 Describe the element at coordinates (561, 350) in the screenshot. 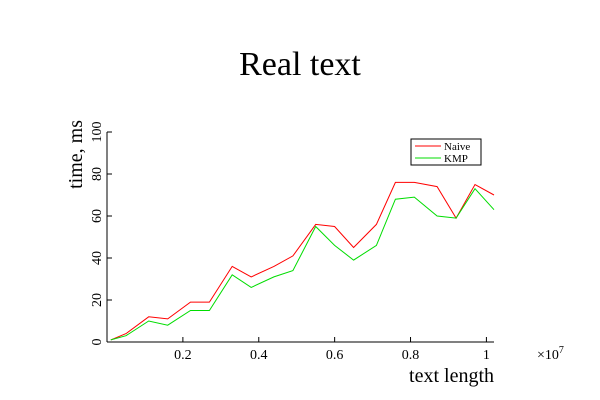

I see `x-multiplier-exponent: 7` at that location.